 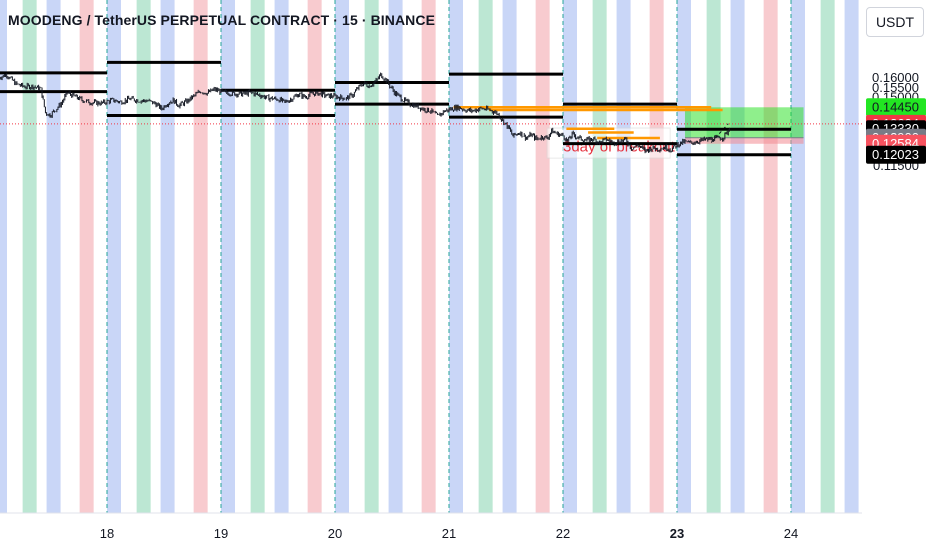 I want to click on time-axis: 18 19 20 21 22 23 24, so click(x=431, y=531).